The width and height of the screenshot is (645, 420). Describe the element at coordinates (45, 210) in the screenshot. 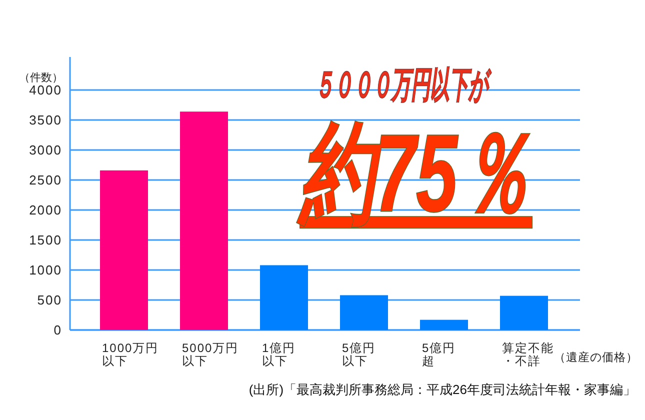

I see `y-tick-label: 2000` at that location.